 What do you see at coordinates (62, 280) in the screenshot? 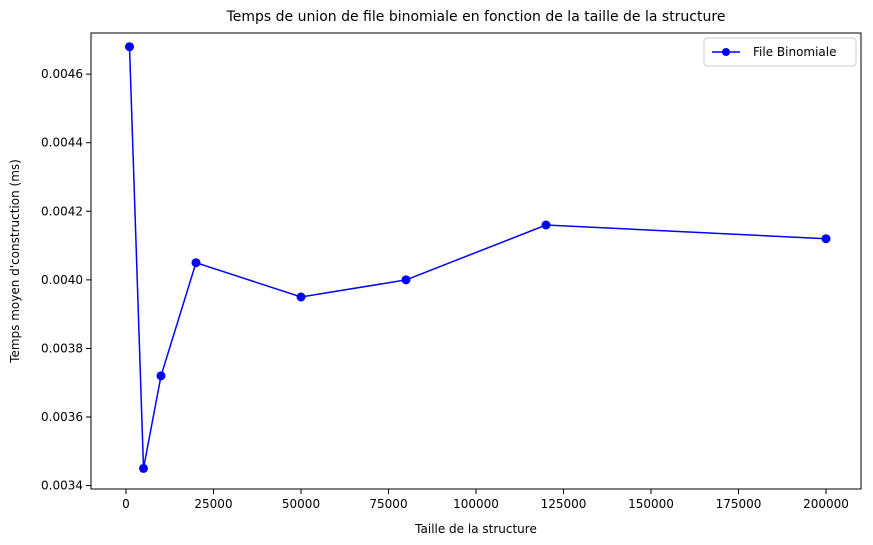
I see `y-tick-label: 0.0040` at bounding box center [62, 280].